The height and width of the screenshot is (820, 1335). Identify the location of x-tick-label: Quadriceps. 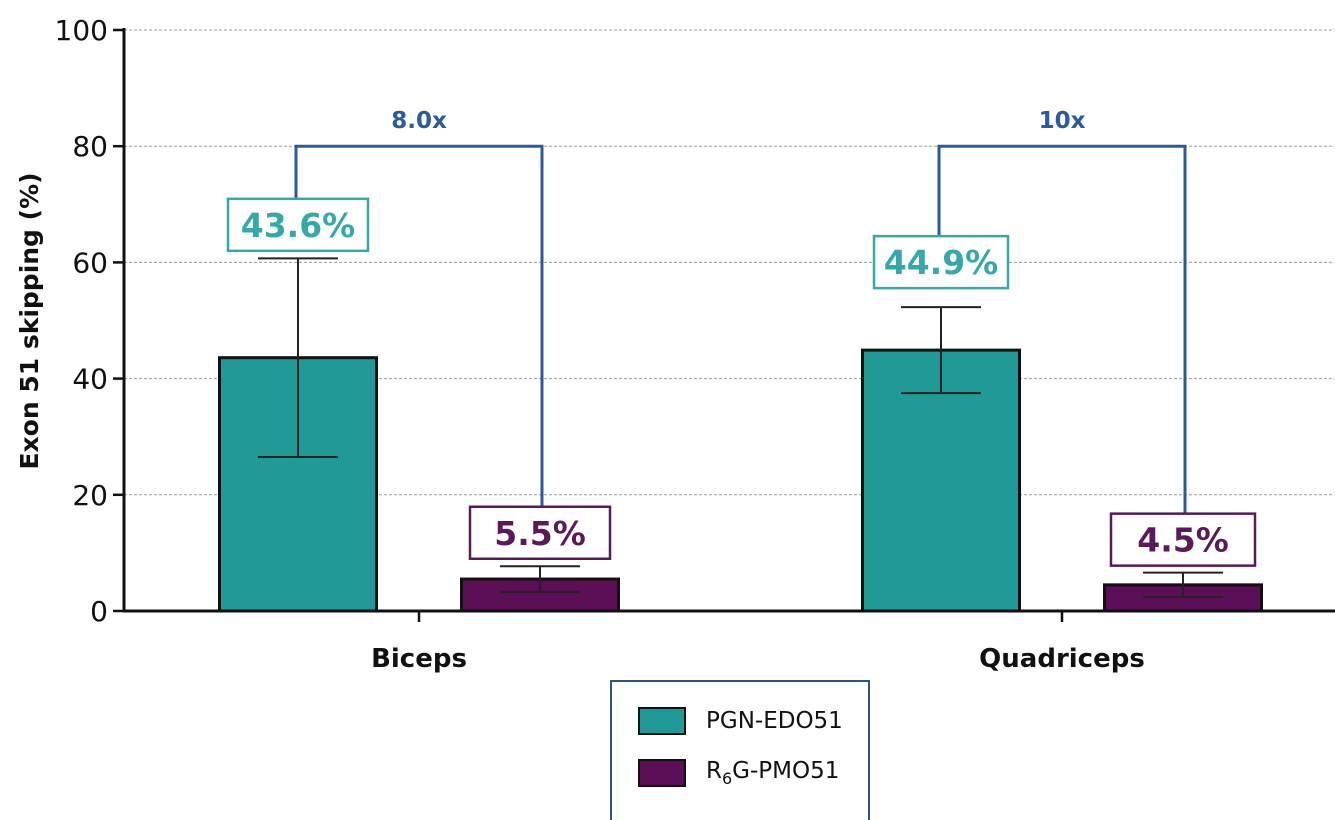
(1062, 659).